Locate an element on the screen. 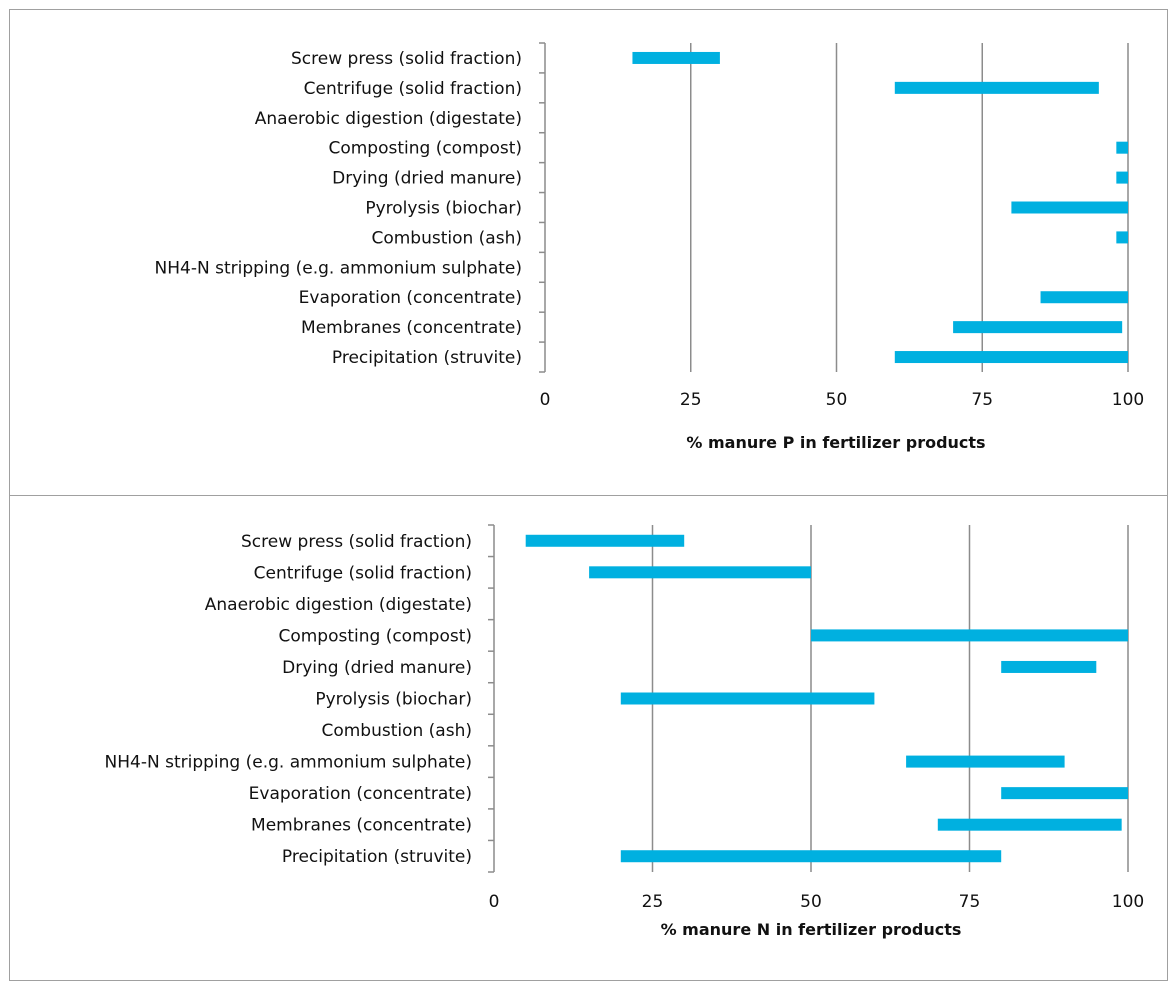 This screenshot has height=981, width=1168. n-x-tick-label: 75 is located at coordinates (970, 902).